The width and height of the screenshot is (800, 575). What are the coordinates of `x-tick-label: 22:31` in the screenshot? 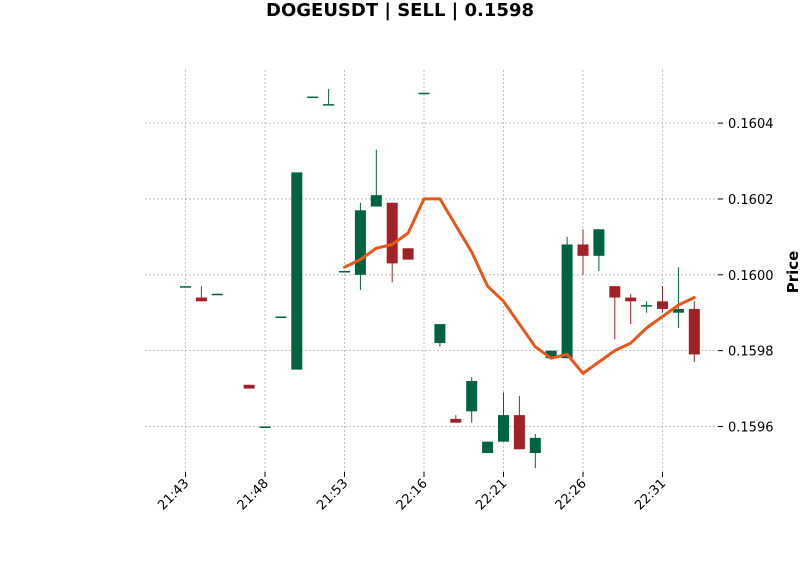 It's located at (650, 494).